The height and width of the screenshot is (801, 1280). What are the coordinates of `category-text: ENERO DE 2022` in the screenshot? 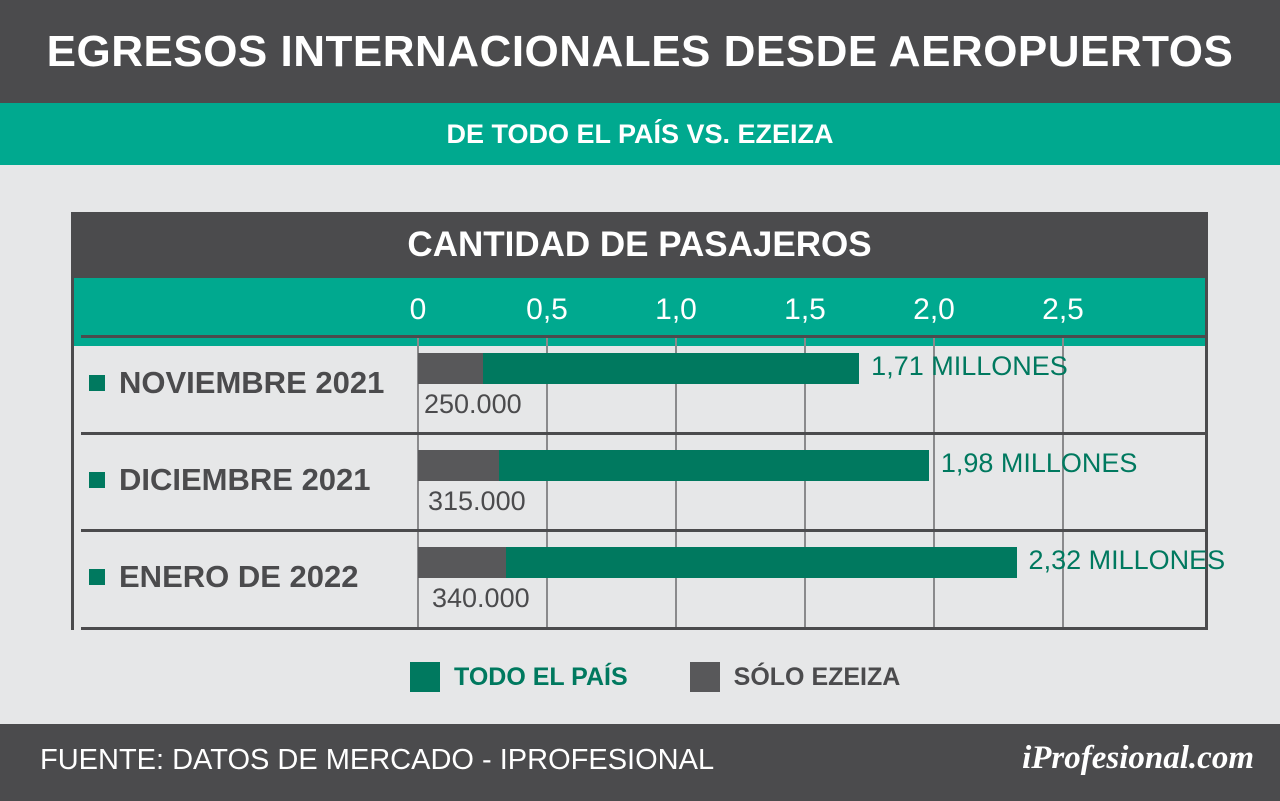 It's located at (239, 576).